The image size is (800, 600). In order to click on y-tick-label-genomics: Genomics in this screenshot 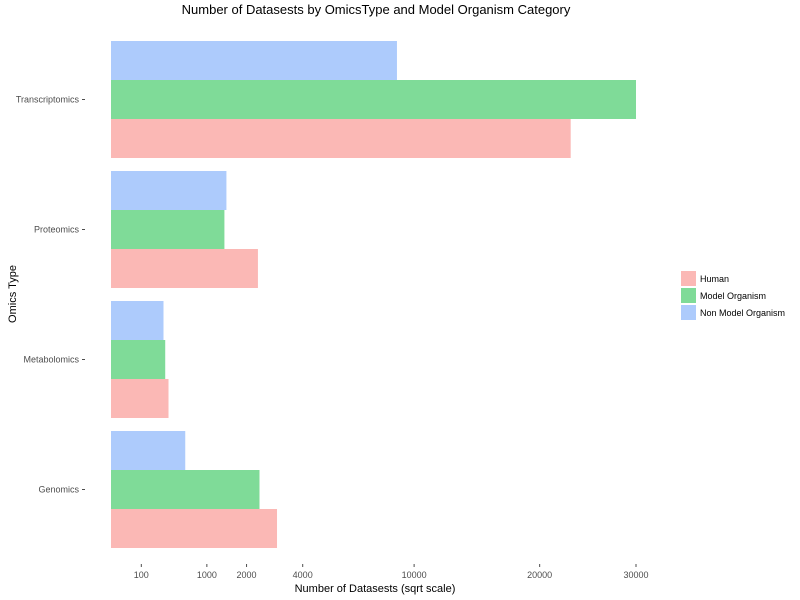, I will do `click(58, 490)`.